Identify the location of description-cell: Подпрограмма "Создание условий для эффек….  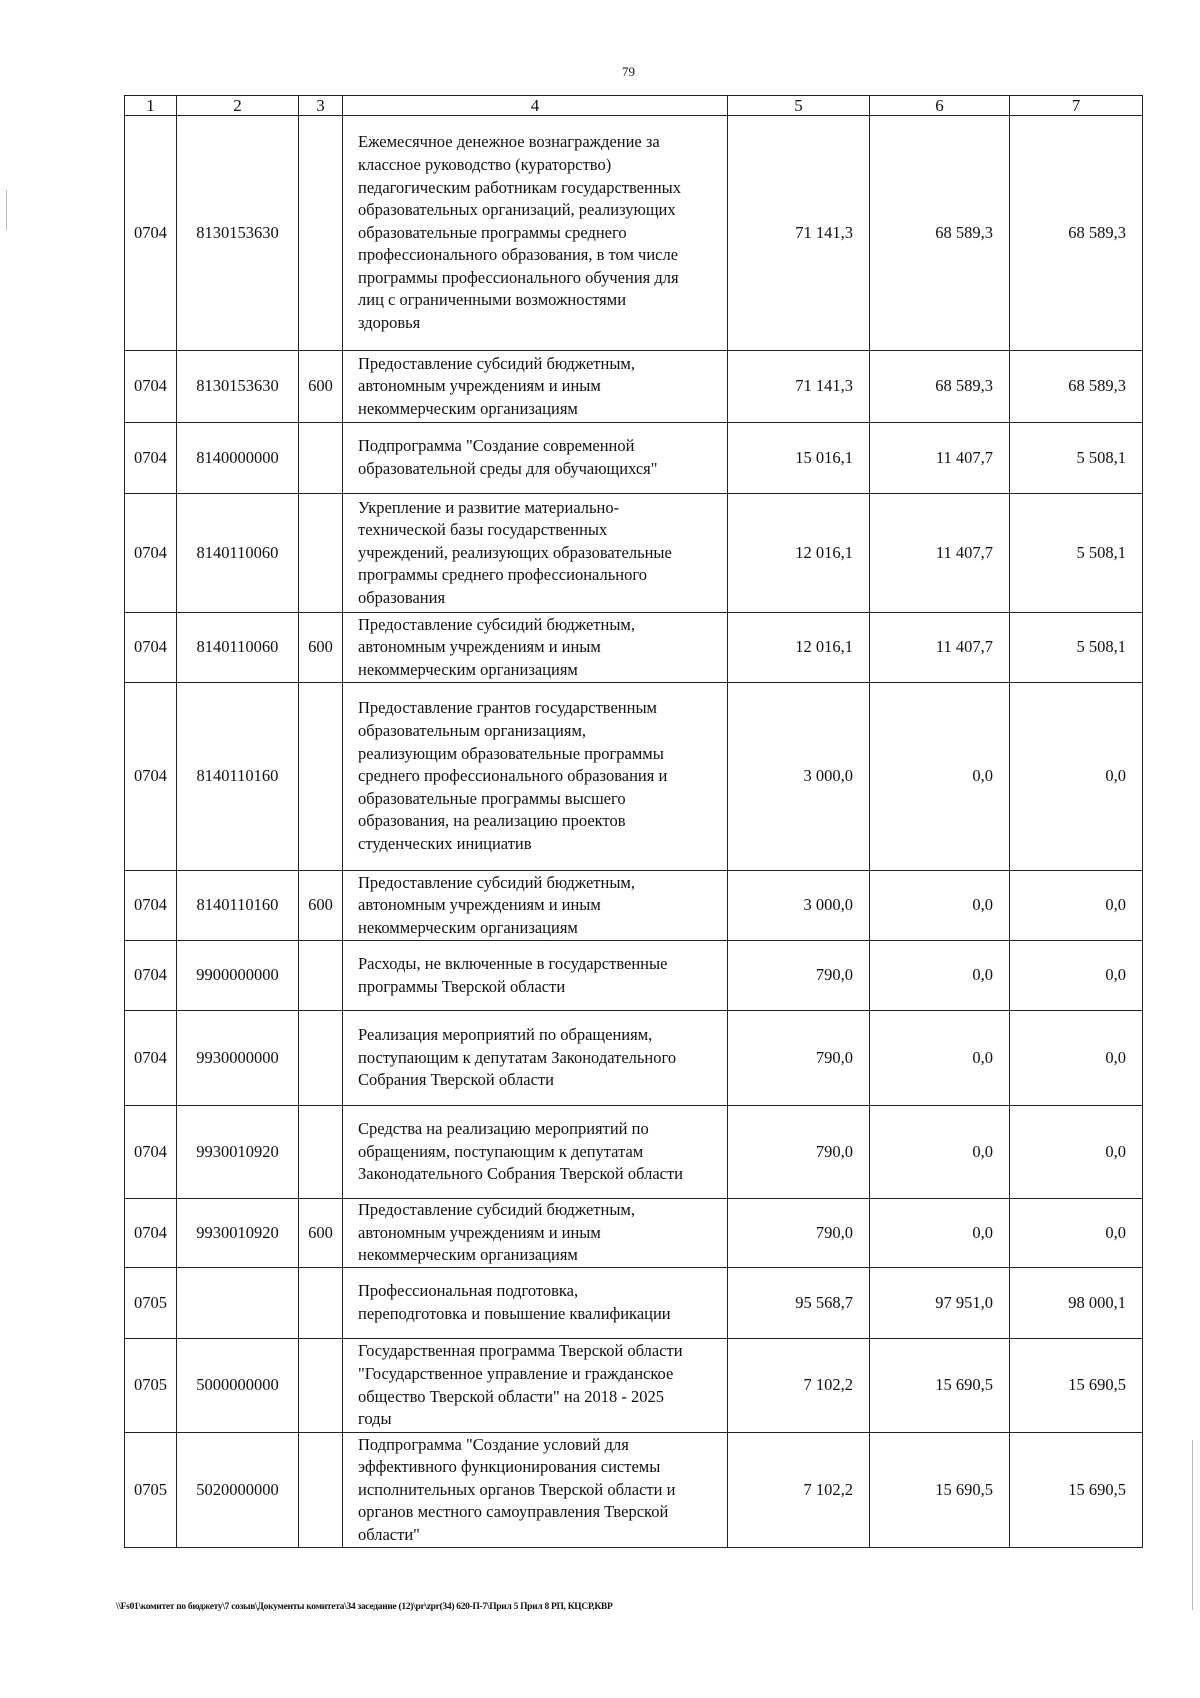
(535, 1490).